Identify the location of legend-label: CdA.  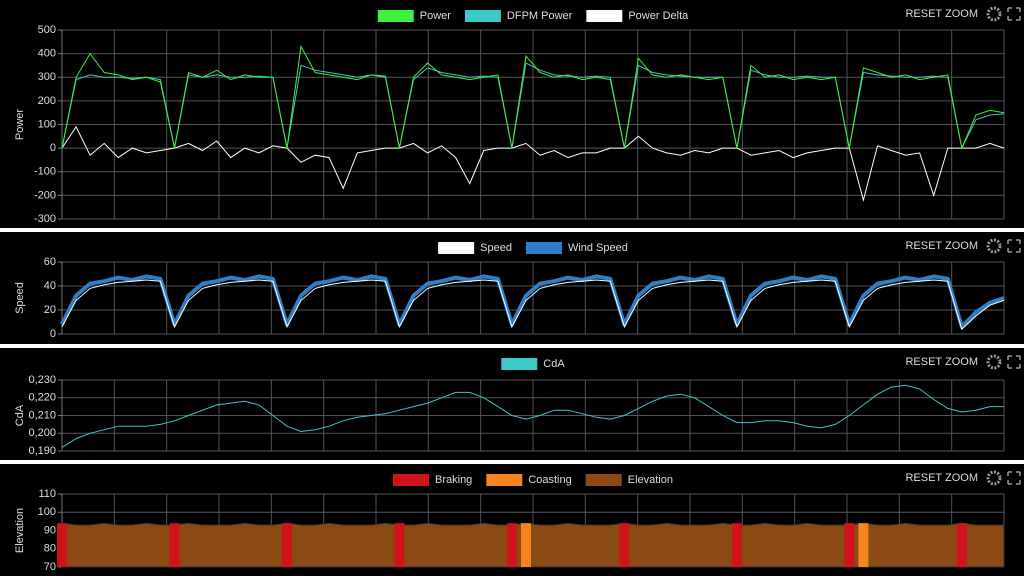
(554, 364).